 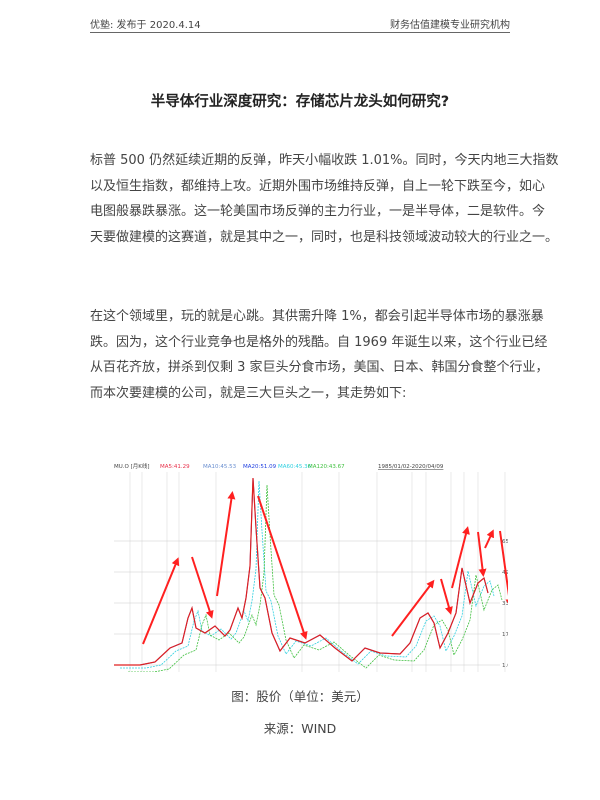 I want to click on legend-item: MU.O [月K线], so click(x=132, y=466).